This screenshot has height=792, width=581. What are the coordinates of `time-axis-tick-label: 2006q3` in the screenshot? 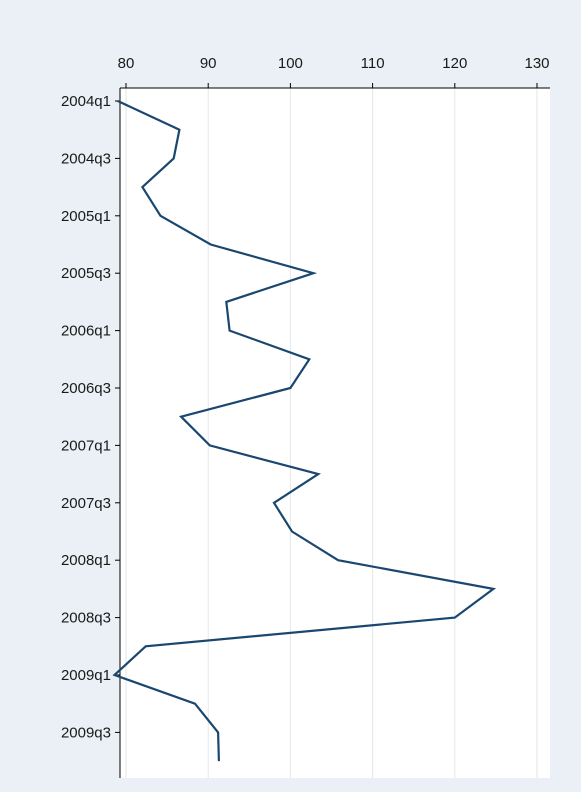 It's located at (86, 388).